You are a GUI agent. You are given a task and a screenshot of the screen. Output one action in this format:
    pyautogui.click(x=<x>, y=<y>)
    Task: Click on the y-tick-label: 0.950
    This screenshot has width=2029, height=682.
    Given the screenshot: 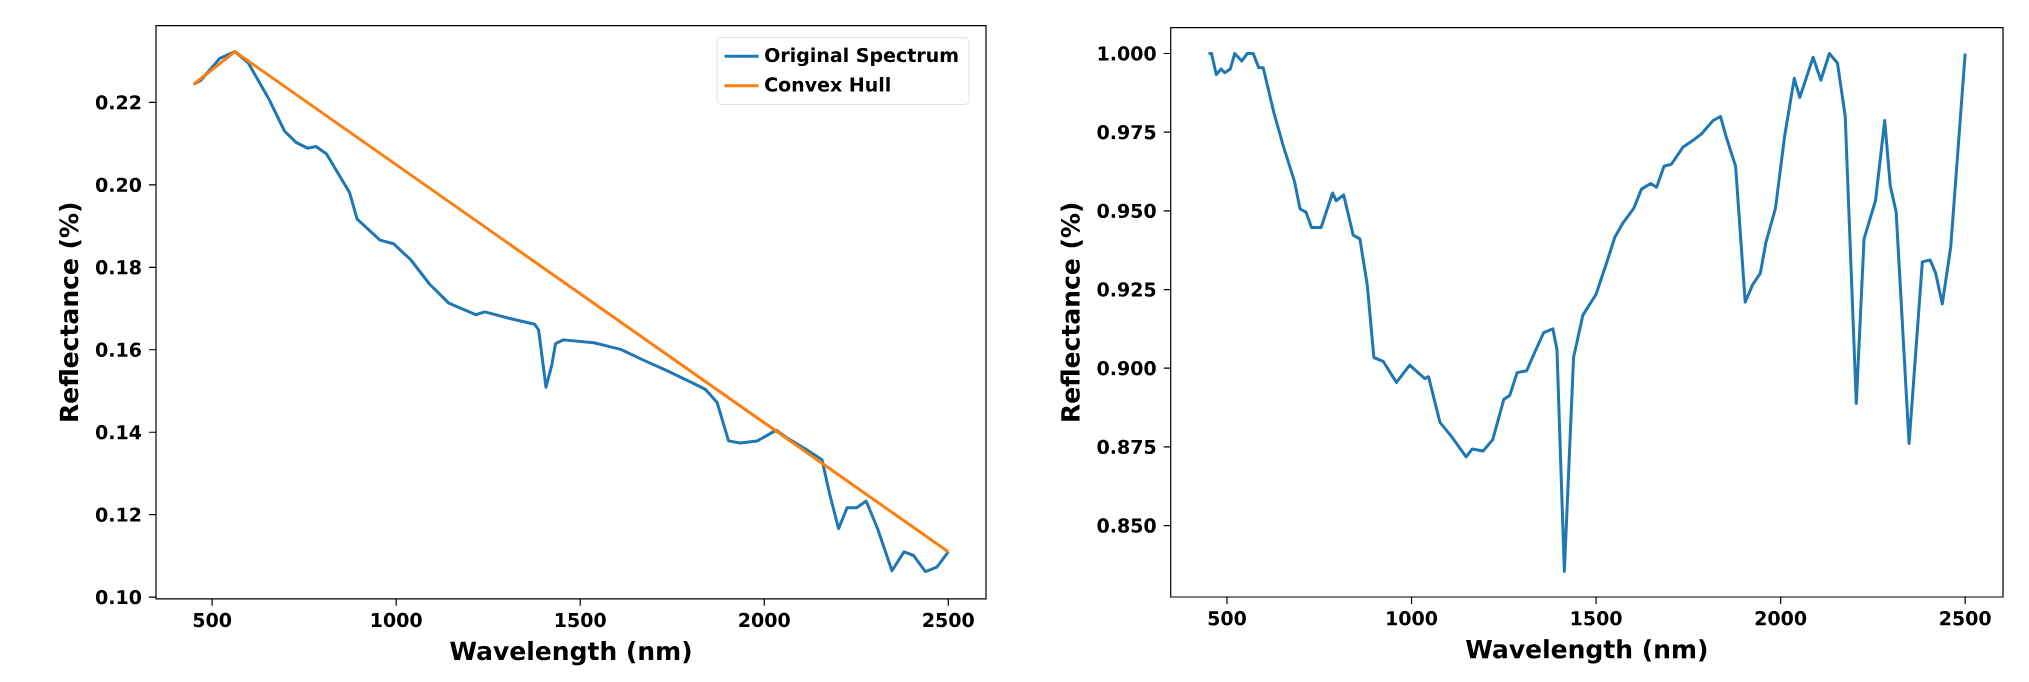 What is the action you would take?
    pyautogui.click(x=1126, y=211)
    